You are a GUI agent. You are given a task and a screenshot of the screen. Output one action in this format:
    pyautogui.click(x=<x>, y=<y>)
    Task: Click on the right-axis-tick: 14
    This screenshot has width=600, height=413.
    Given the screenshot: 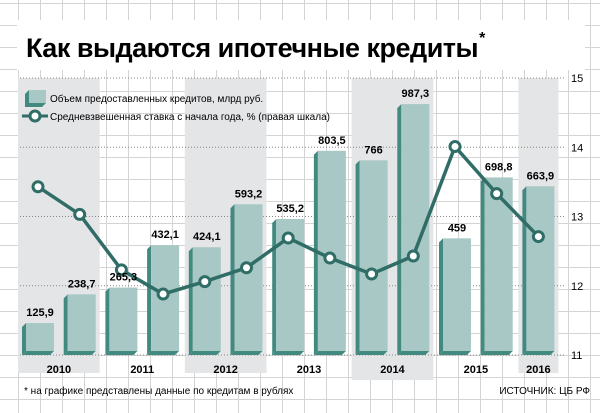 What is the action you would take?
    pyautogui.click(x=577, y=148)
    